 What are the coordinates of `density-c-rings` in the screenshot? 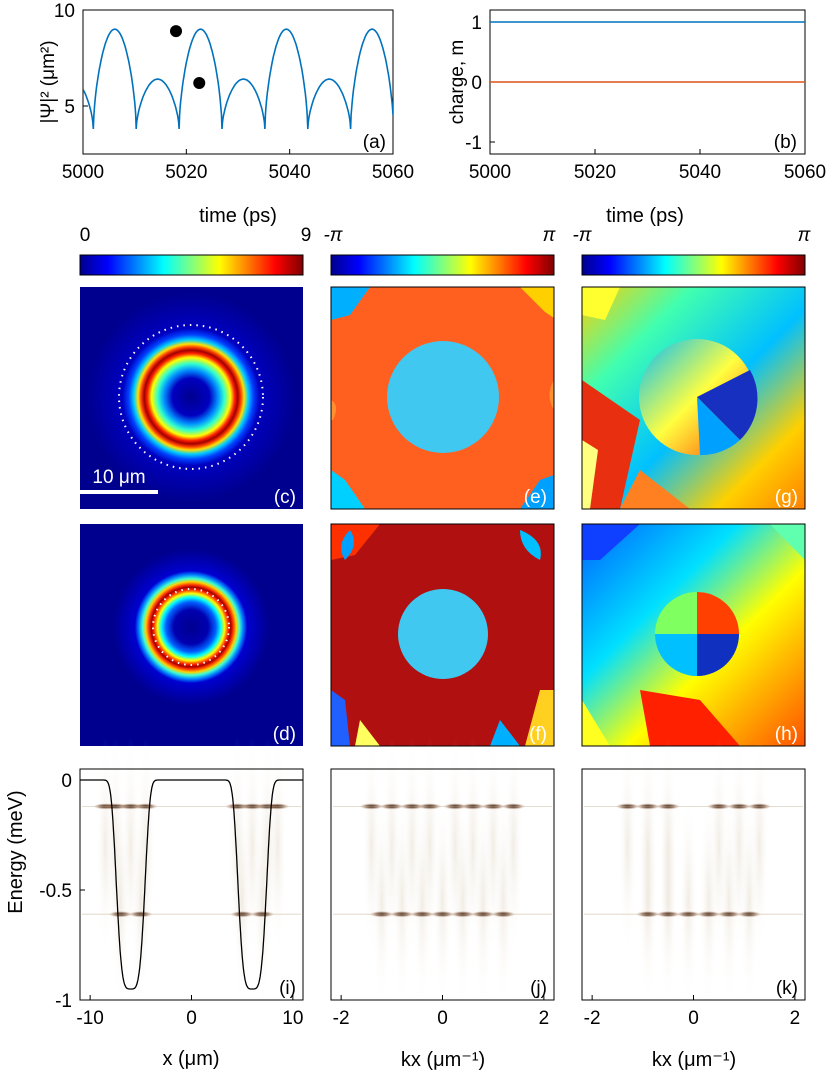 It's located at (191, 397).